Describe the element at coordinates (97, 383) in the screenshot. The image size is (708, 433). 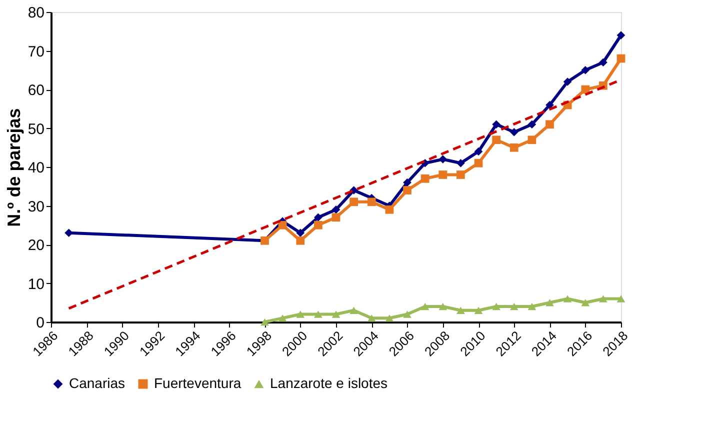
I see `legend-label: Canarias` at that location.